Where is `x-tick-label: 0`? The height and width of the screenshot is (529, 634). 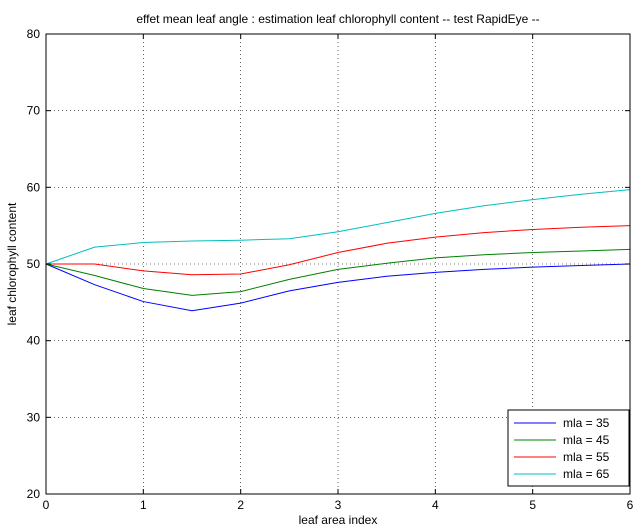
x-tick-label: 0 is located at coordinates (46, 505).